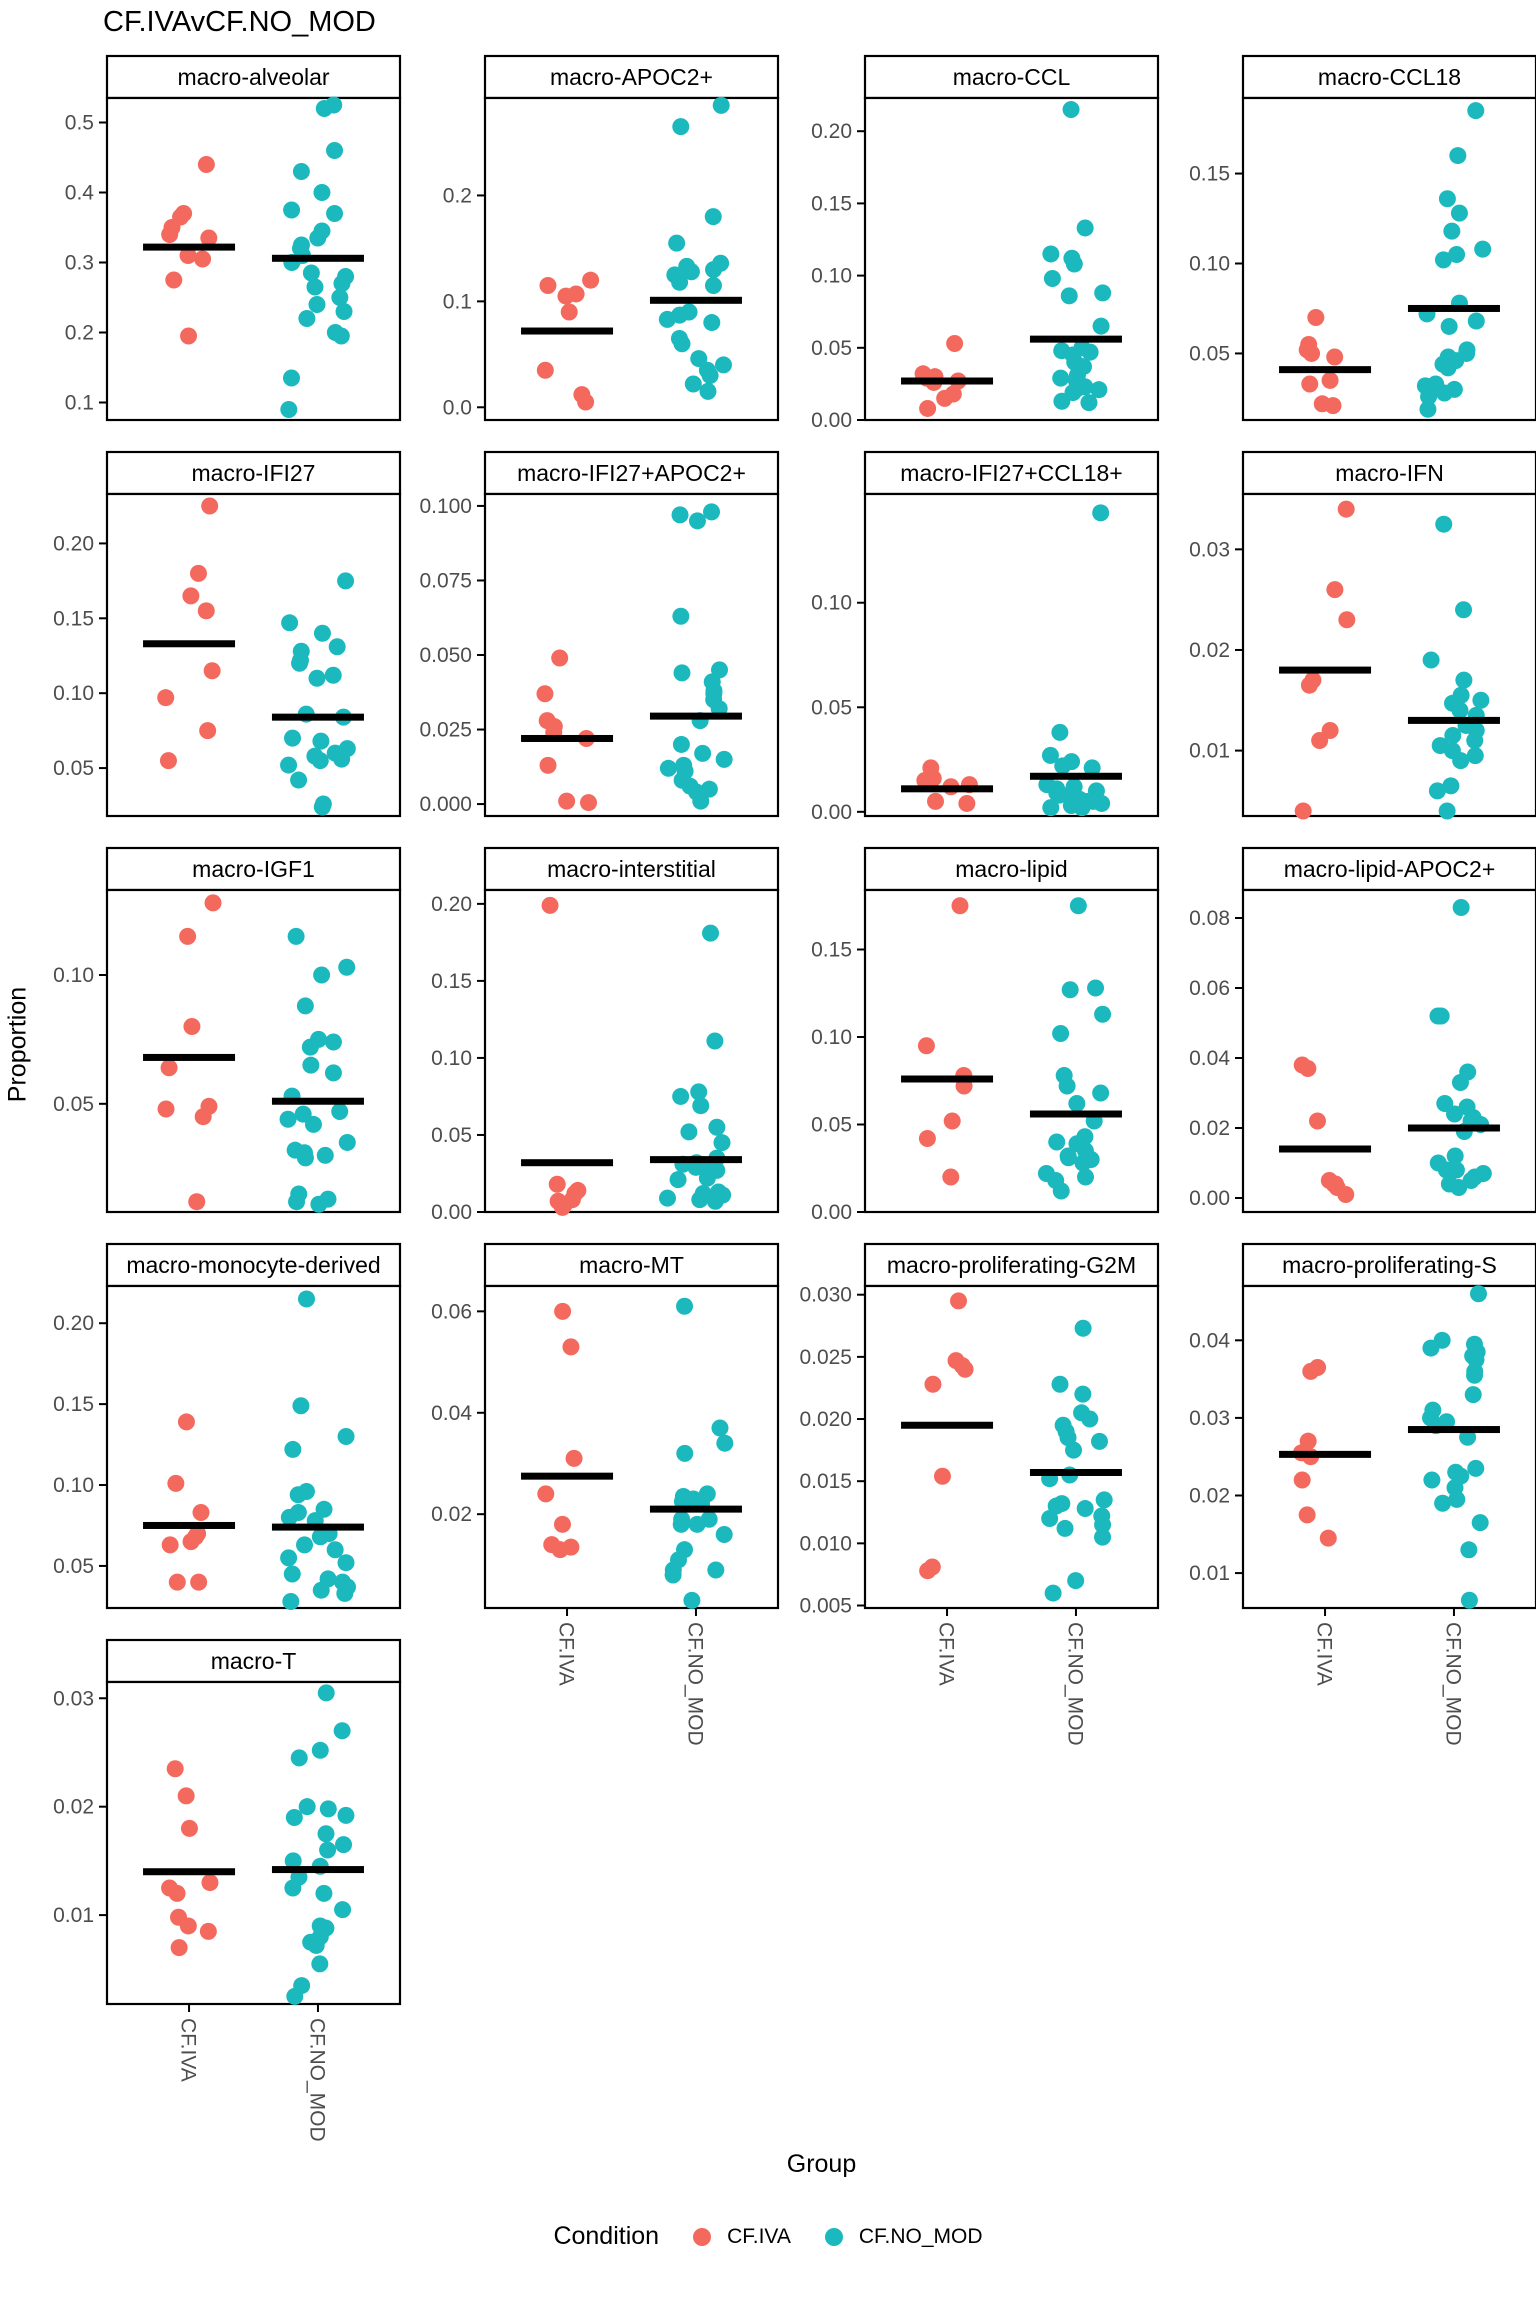 The width and height of the screenshot is (1536, 2304). Describe the element at coordinates (1389, 1265) in the screenshot. I see `facet-strip-label: macro-proliferating-S` at that location.